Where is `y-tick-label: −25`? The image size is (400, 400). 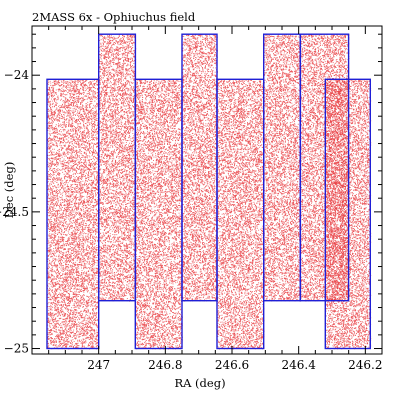 y-tick-label: −25 is located at coordinates (16, 349).